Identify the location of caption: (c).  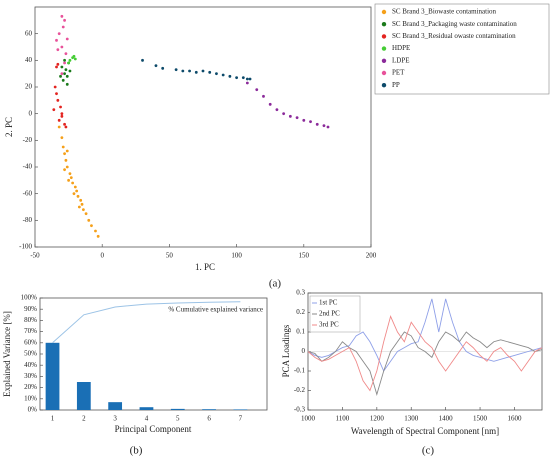
(428, 451).